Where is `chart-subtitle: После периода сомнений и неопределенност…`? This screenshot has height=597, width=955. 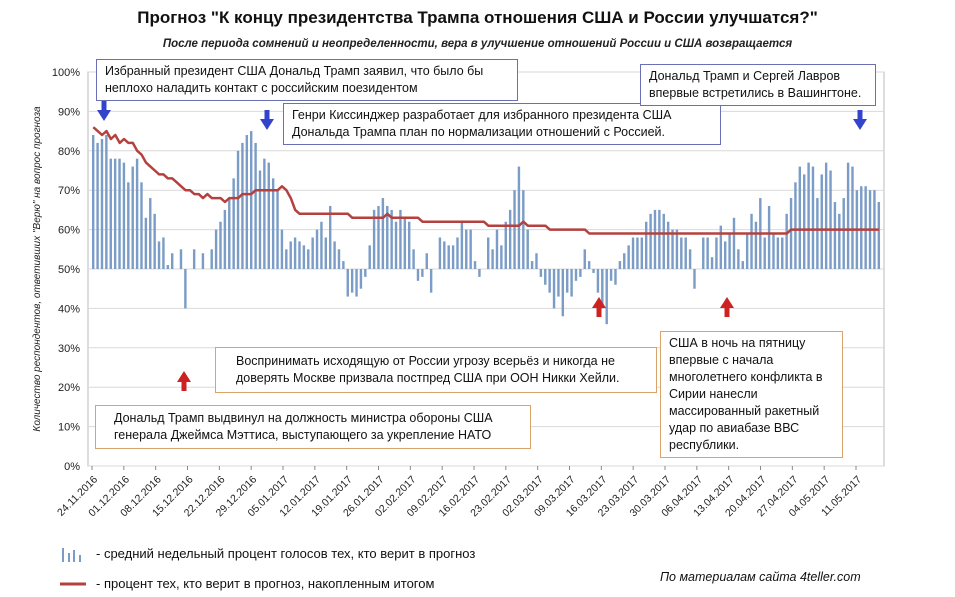
chart-subtitle: После периода сомнений и неопределенност… is located at coordinates (477, 44).